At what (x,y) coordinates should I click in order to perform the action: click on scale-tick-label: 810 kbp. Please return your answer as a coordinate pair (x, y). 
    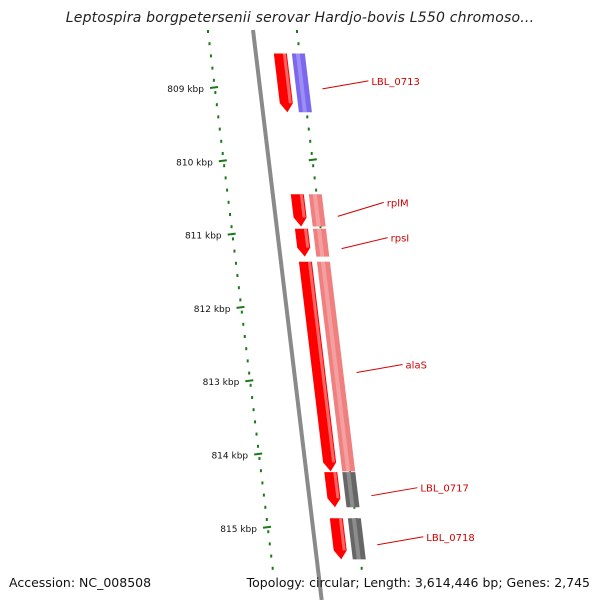
    Looking at the image, I should click on (194, 163).